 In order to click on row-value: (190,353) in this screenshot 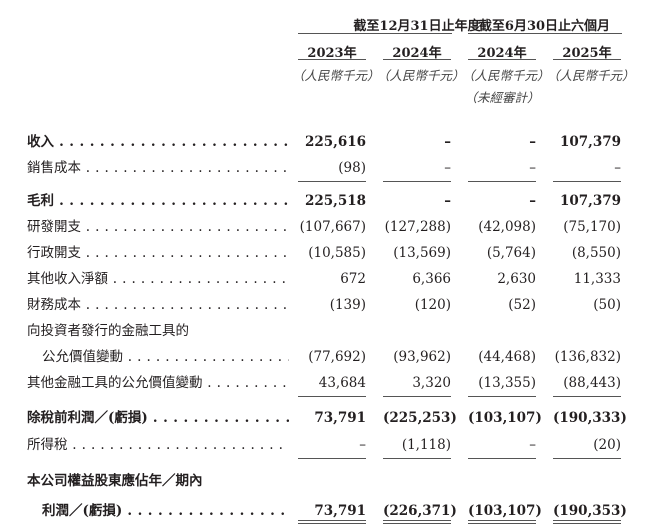, I will do `click(590, 511)`.